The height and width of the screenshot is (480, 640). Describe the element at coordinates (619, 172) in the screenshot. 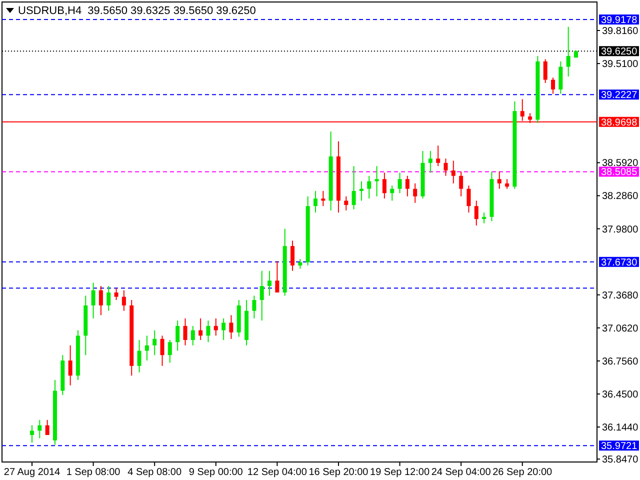

I see `ref-line-label: 38.5085` at that location.